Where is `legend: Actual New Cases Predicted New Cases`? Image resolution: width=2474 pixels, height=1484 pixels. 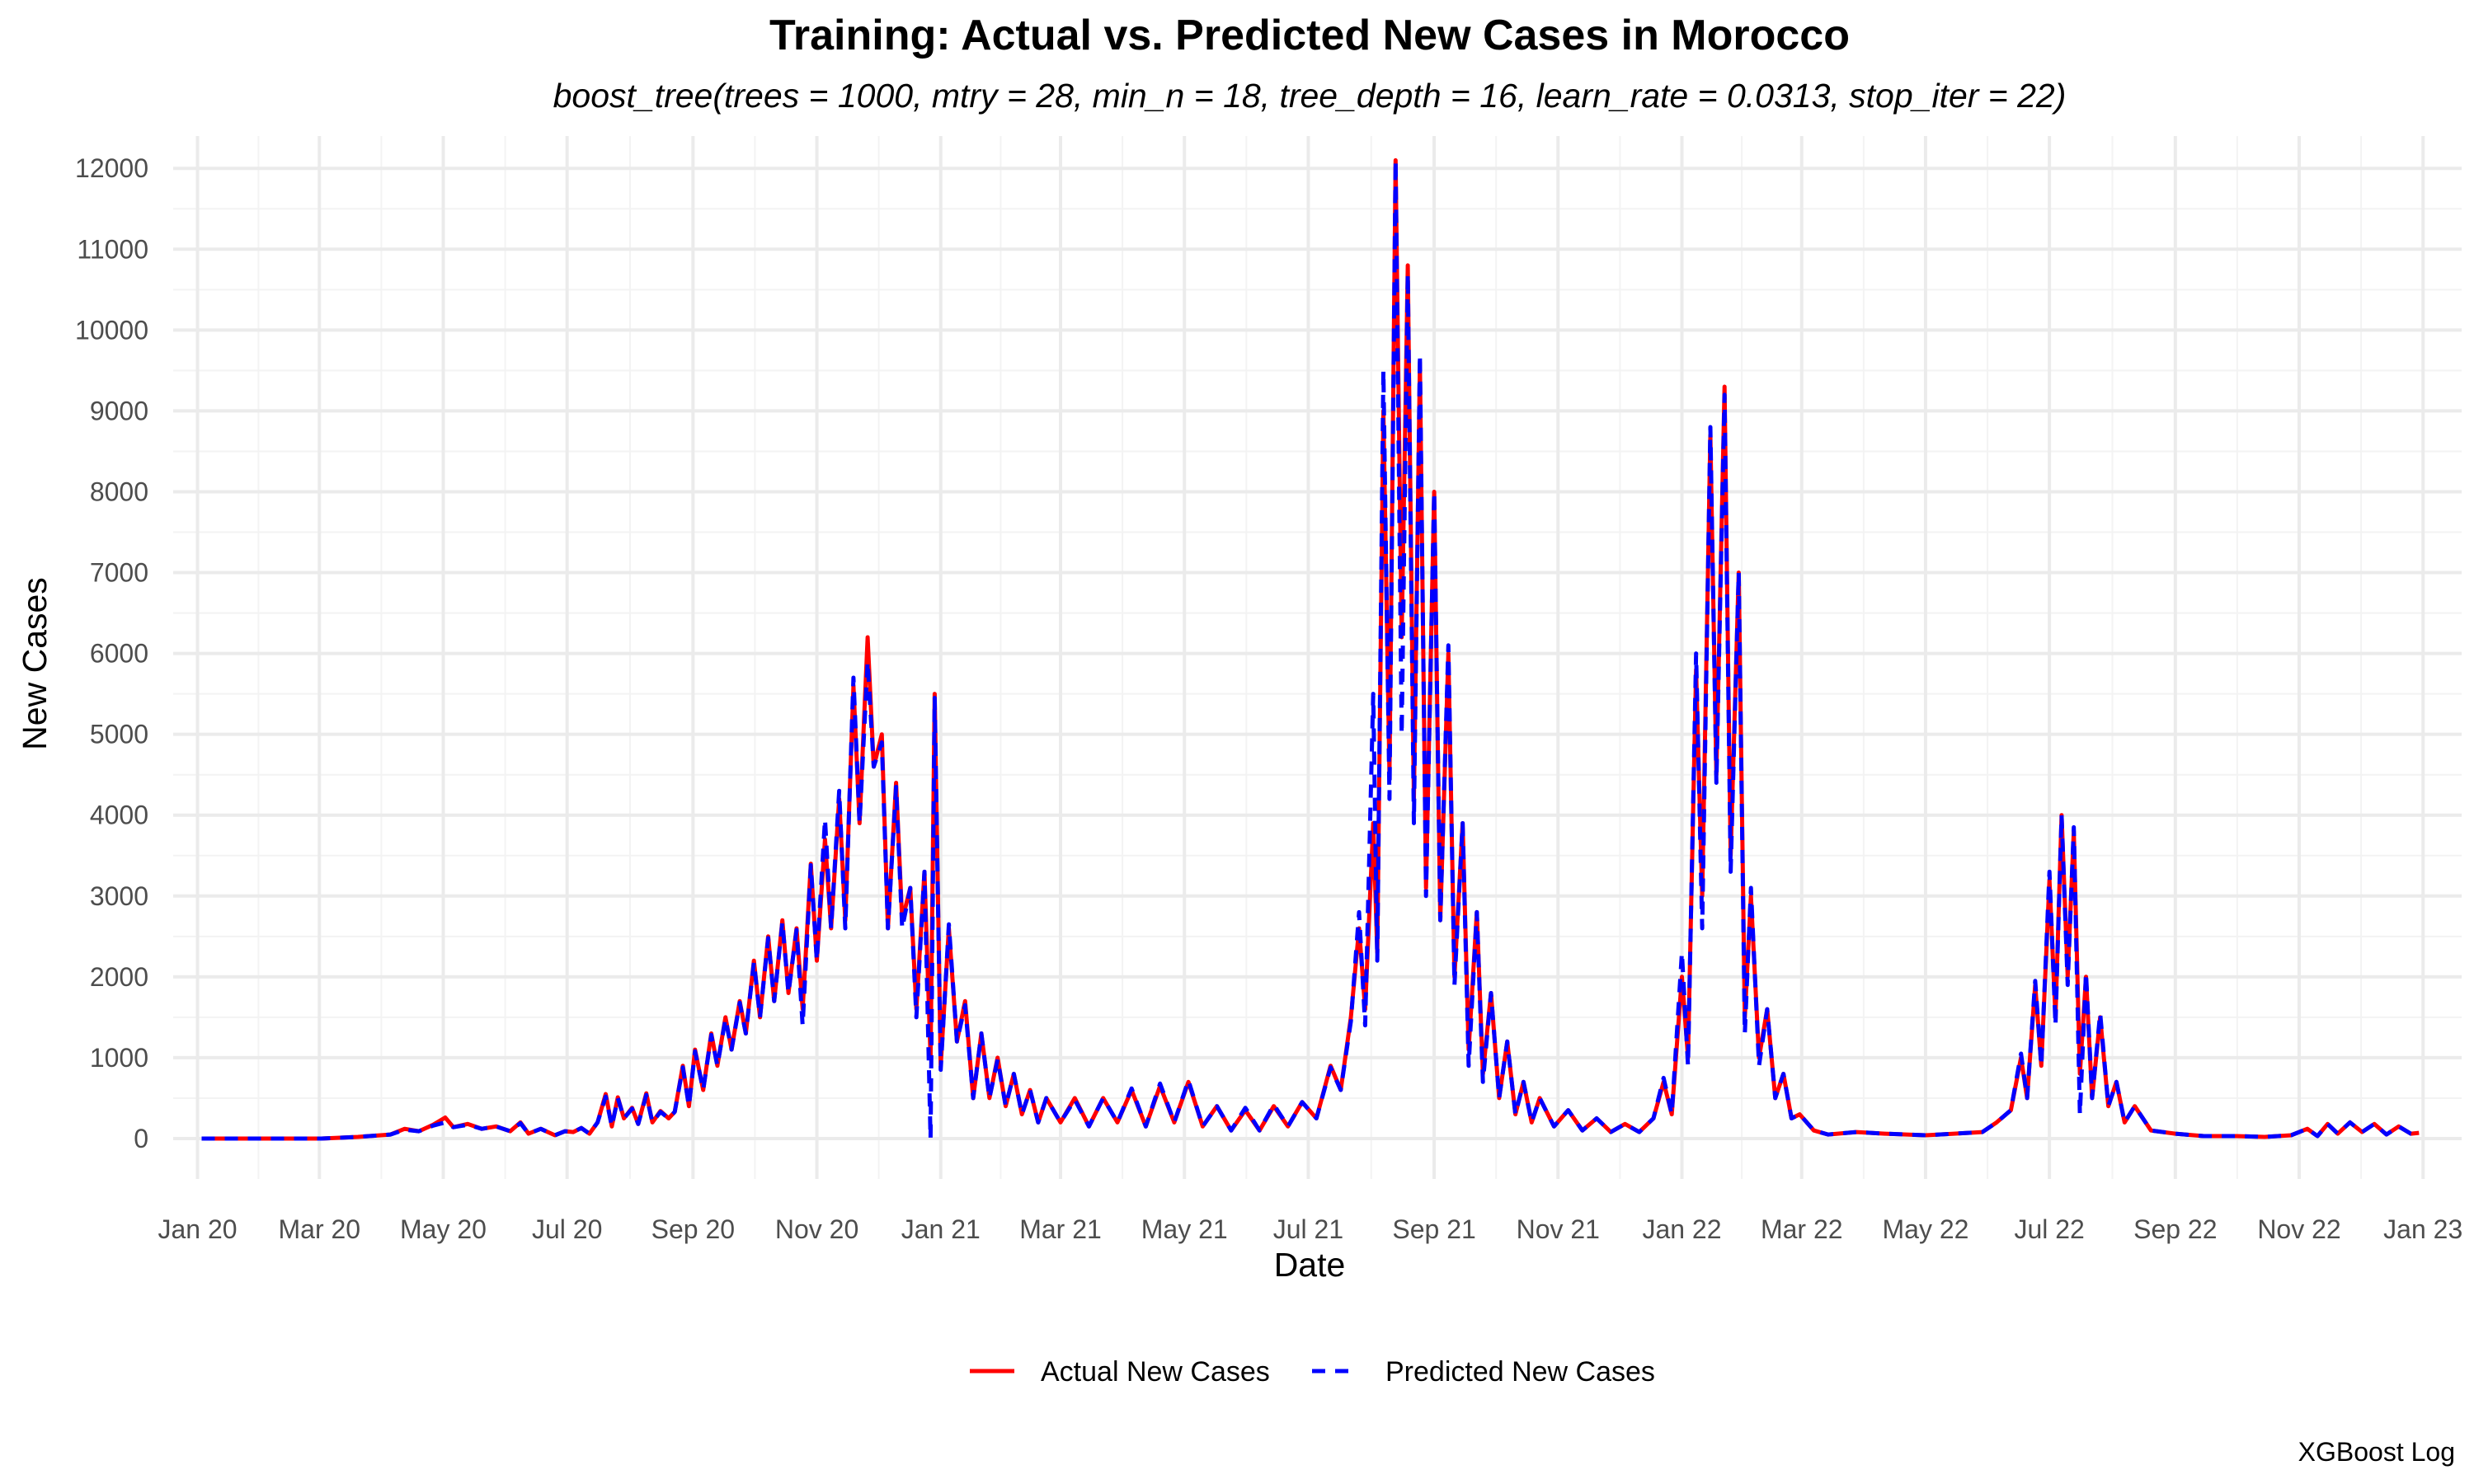
legend: Actual New Cases Predicted New Cases is located at coordinates (1312, 1372).